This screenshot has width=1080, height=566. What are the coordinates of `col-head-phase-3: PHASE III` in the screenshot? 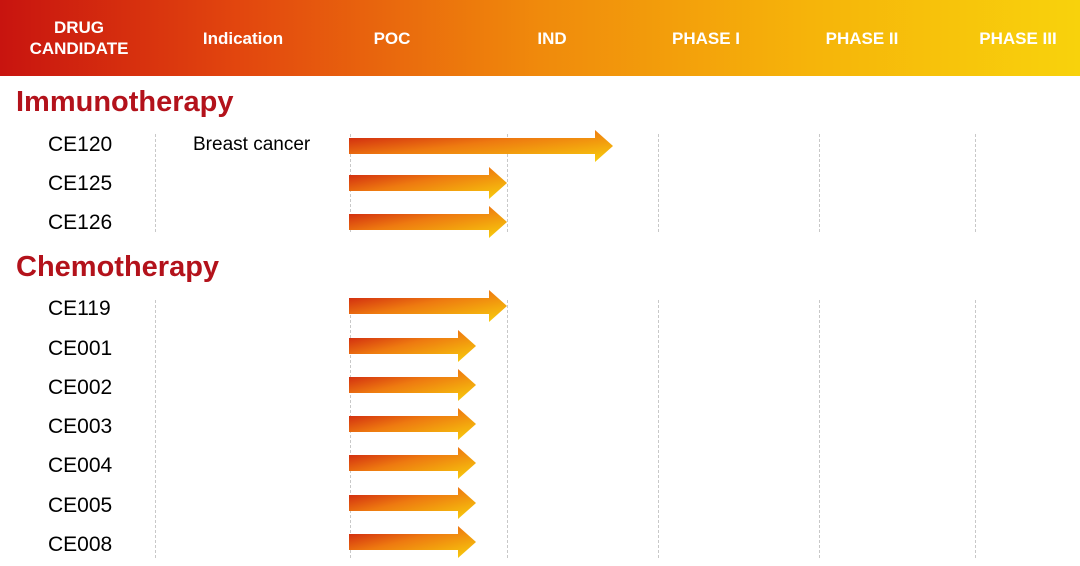 It's located at (1018, 38).